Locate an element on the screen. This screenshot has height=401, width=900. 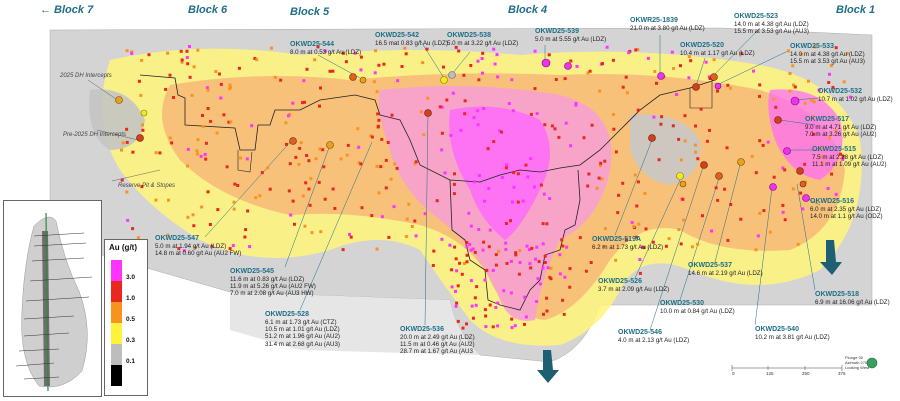
drill-hole-id: OKWD25-532 is located at coordinates (840, 91).